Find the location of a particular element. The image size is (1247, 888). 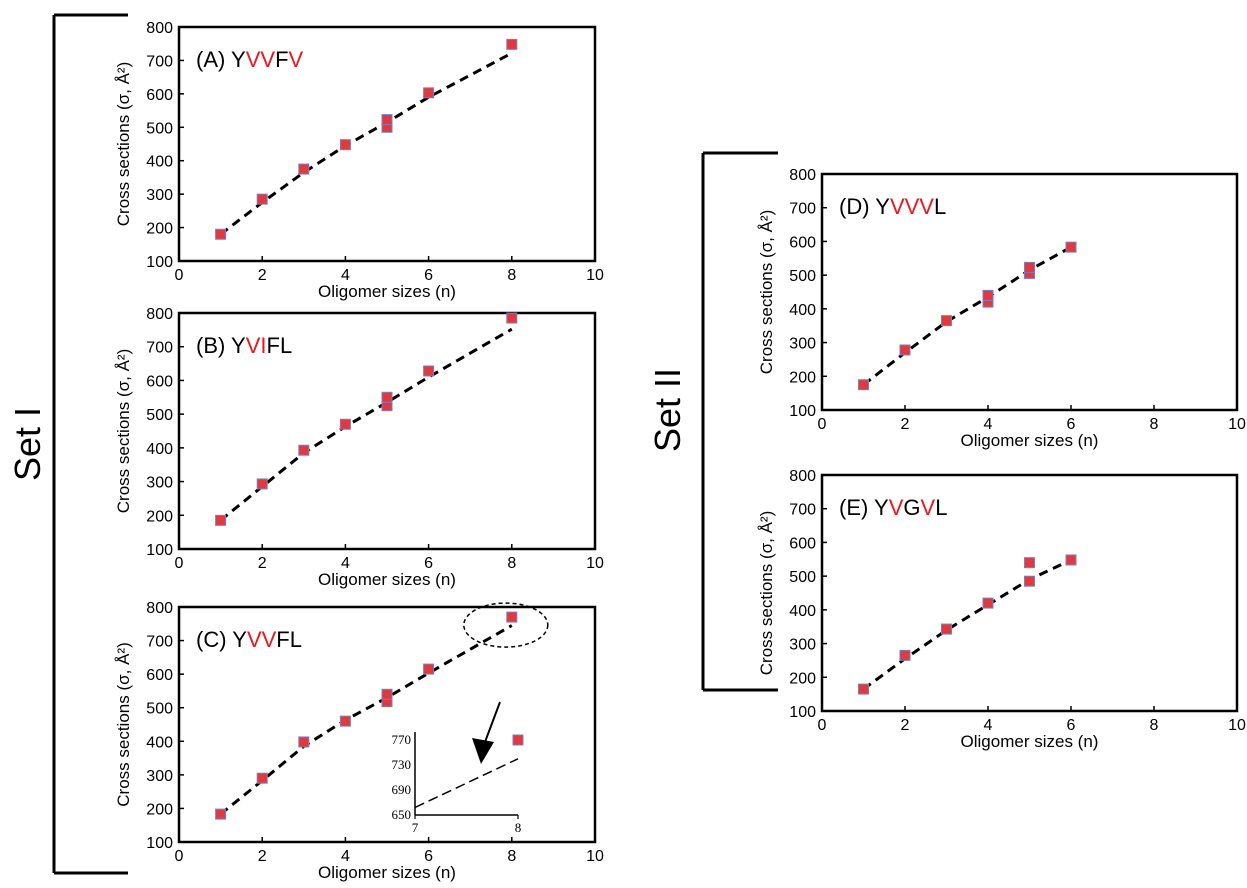

set-ii-label: Set II is located at coordinates (667, 410).